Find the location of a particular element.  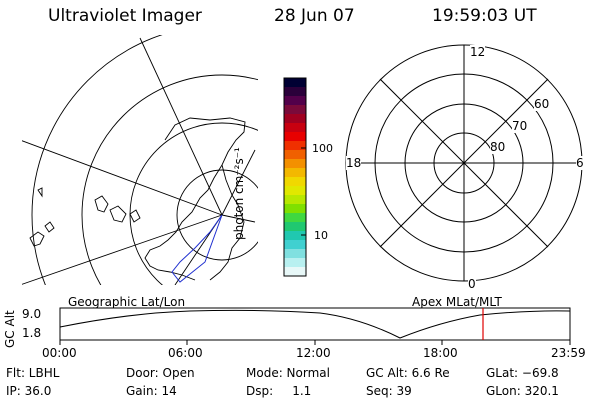

x-tick-label: 06:00 is located at coordinates (185, 353).